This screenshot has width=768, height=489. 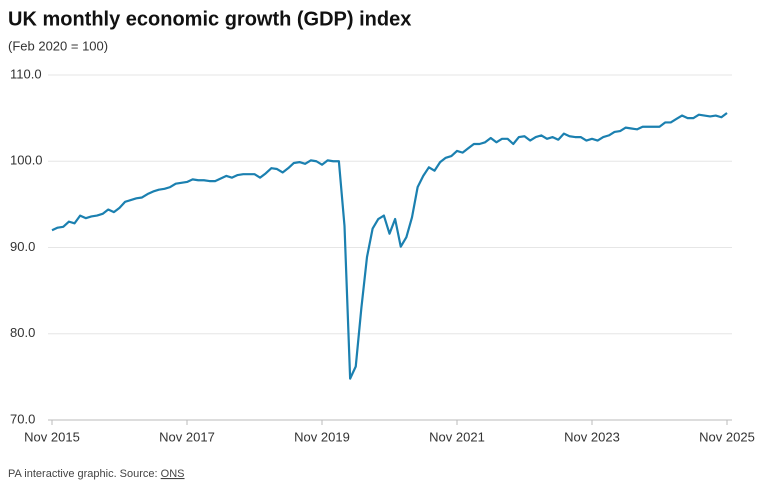 I want to click on source-text: PA interactive graphic. Source:, so click(x=83, y=474).